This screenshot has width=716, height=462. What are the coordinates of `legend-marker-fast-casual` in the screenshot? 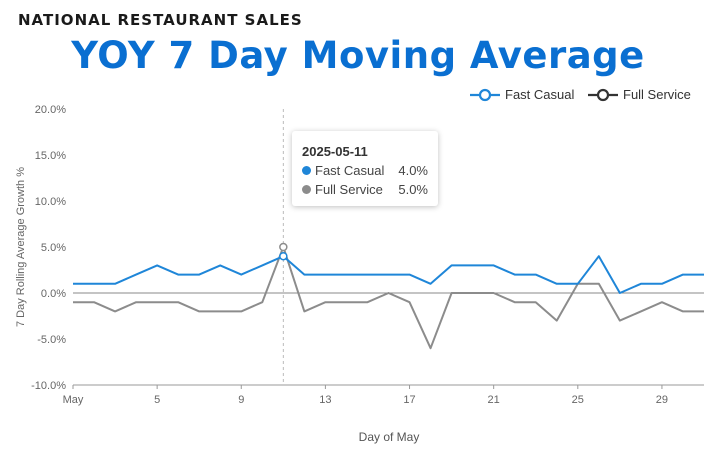 It's located at (485, 95).